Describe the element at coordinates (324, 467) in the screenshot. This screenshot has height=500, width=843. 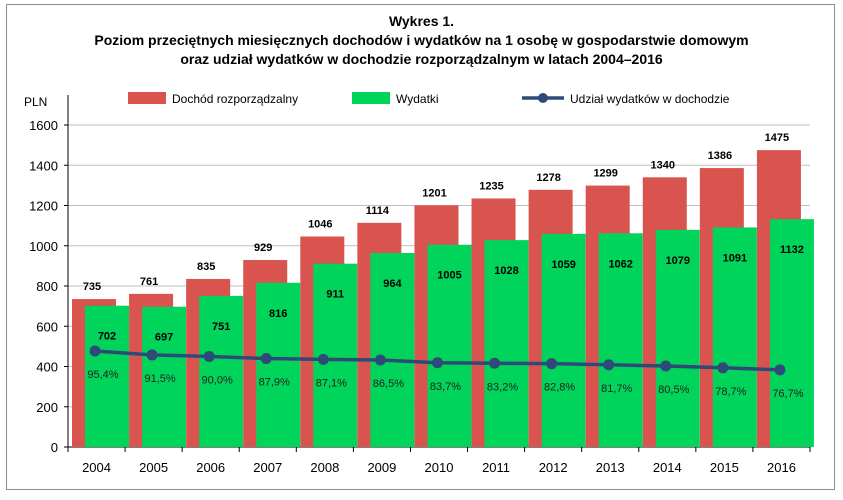
I see `x-tick-label: 2008` at that location.